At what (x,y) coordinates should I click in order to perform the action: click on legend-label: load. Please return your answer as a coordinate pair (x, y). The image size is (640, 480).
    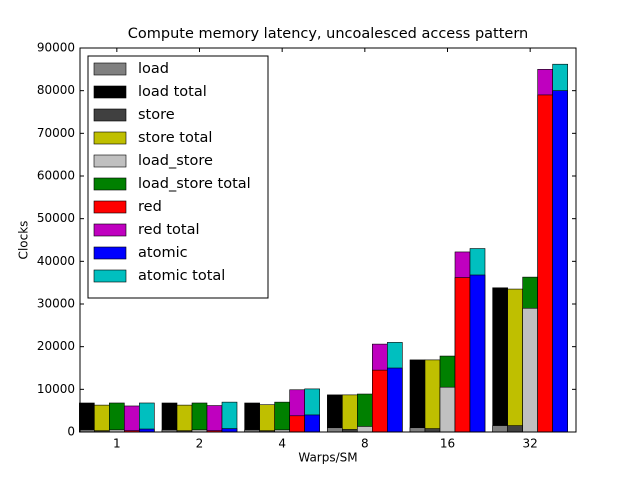
    Looking at the image, I should click on (153, 69).